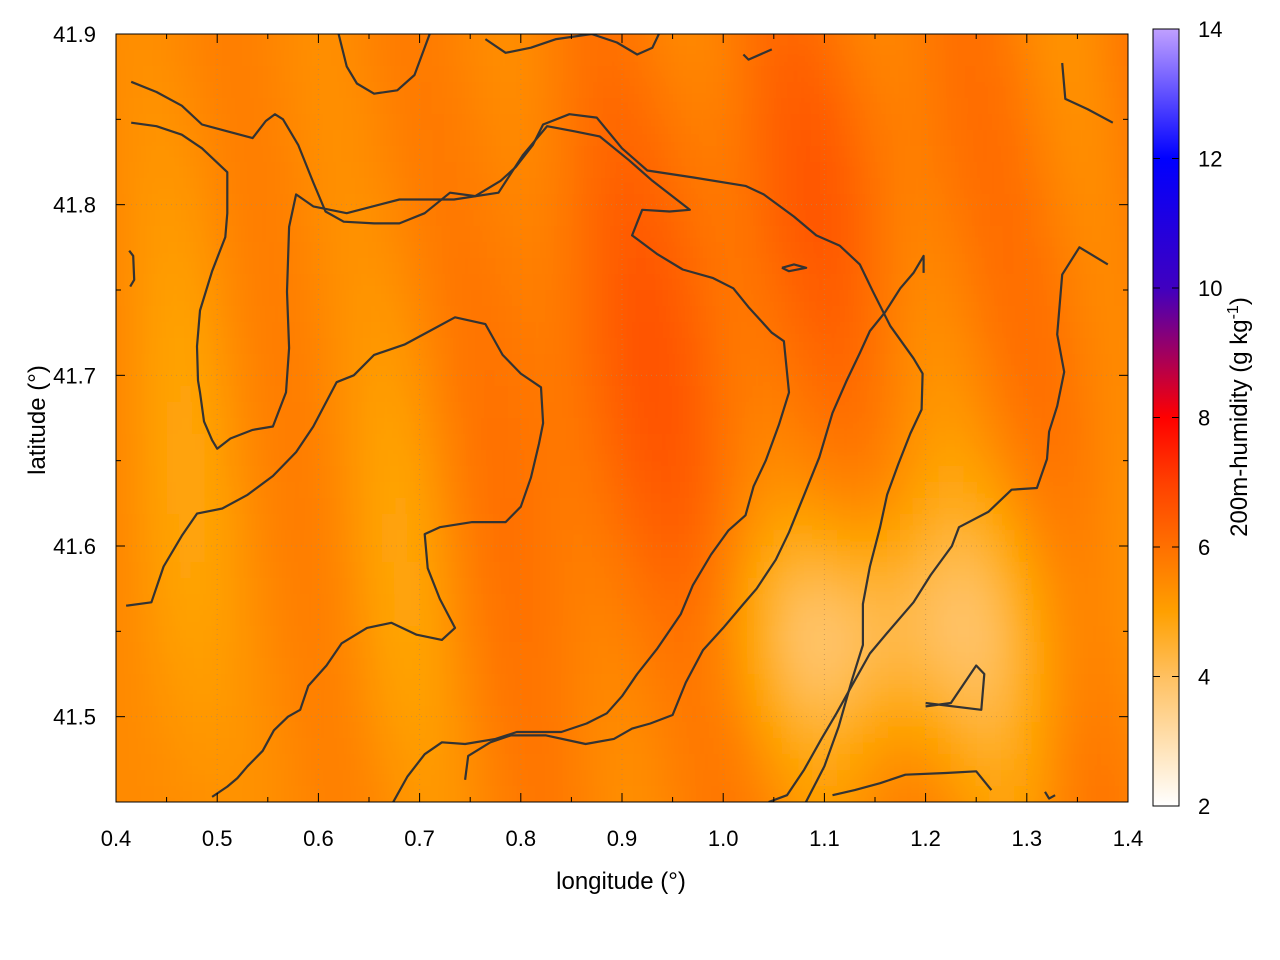 Image resolution: width=1280 pixels, height=960 pixels. What do you see at coordinates (217, 838) in the screenshot?
I see `x-tick-label: 0.5` at bounding box center [217, 838].